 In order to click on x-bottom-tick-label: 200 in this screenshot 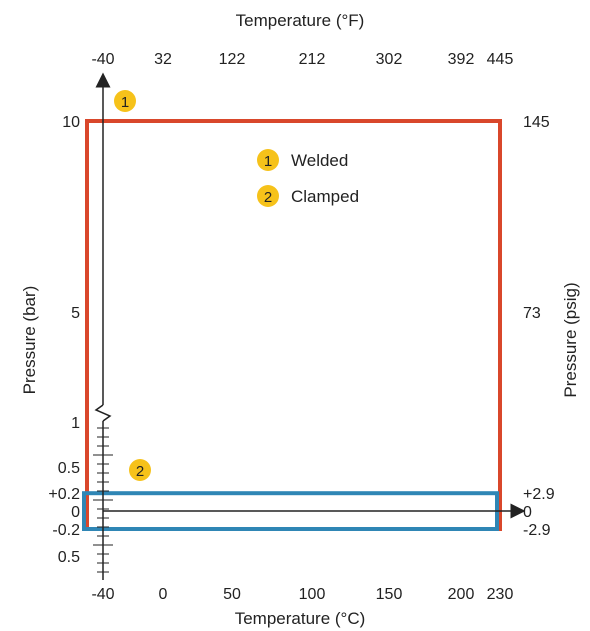, I will do `click(461, 594)`.